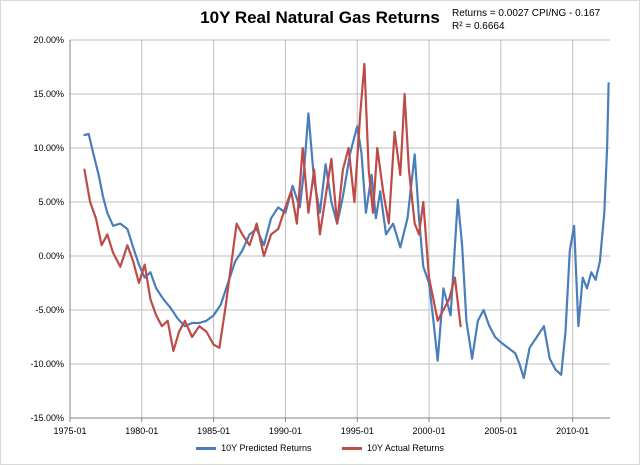 The image size is (640, 465). I want to click on y-tick-label: 15.00%, so click(48, 94).